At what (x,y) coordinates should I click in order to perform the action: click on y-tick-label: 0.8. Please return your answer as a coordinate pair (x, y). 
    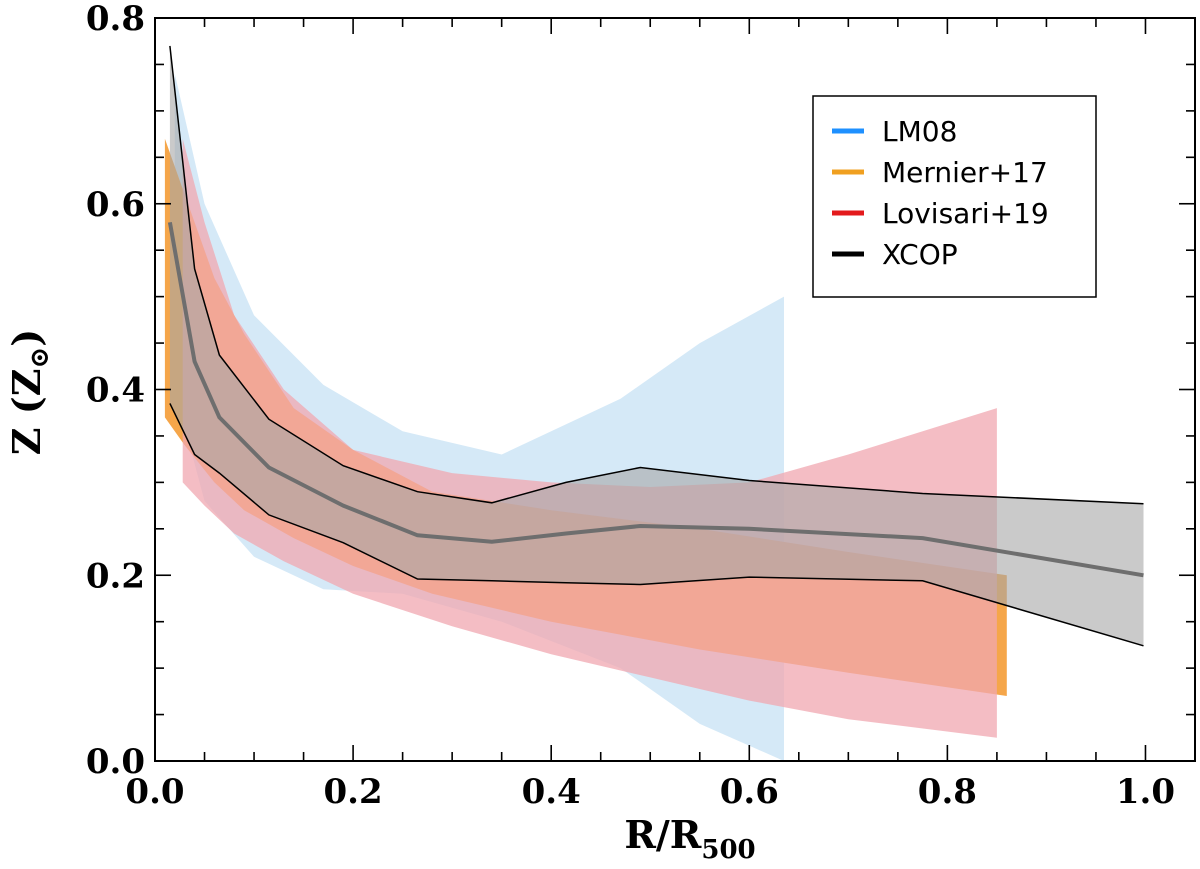
    Looking at the image, I should click on (115, 19).